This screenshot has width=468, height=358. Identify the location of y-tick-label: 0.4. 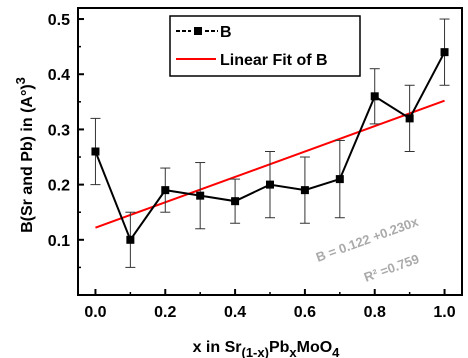
(59, 75).